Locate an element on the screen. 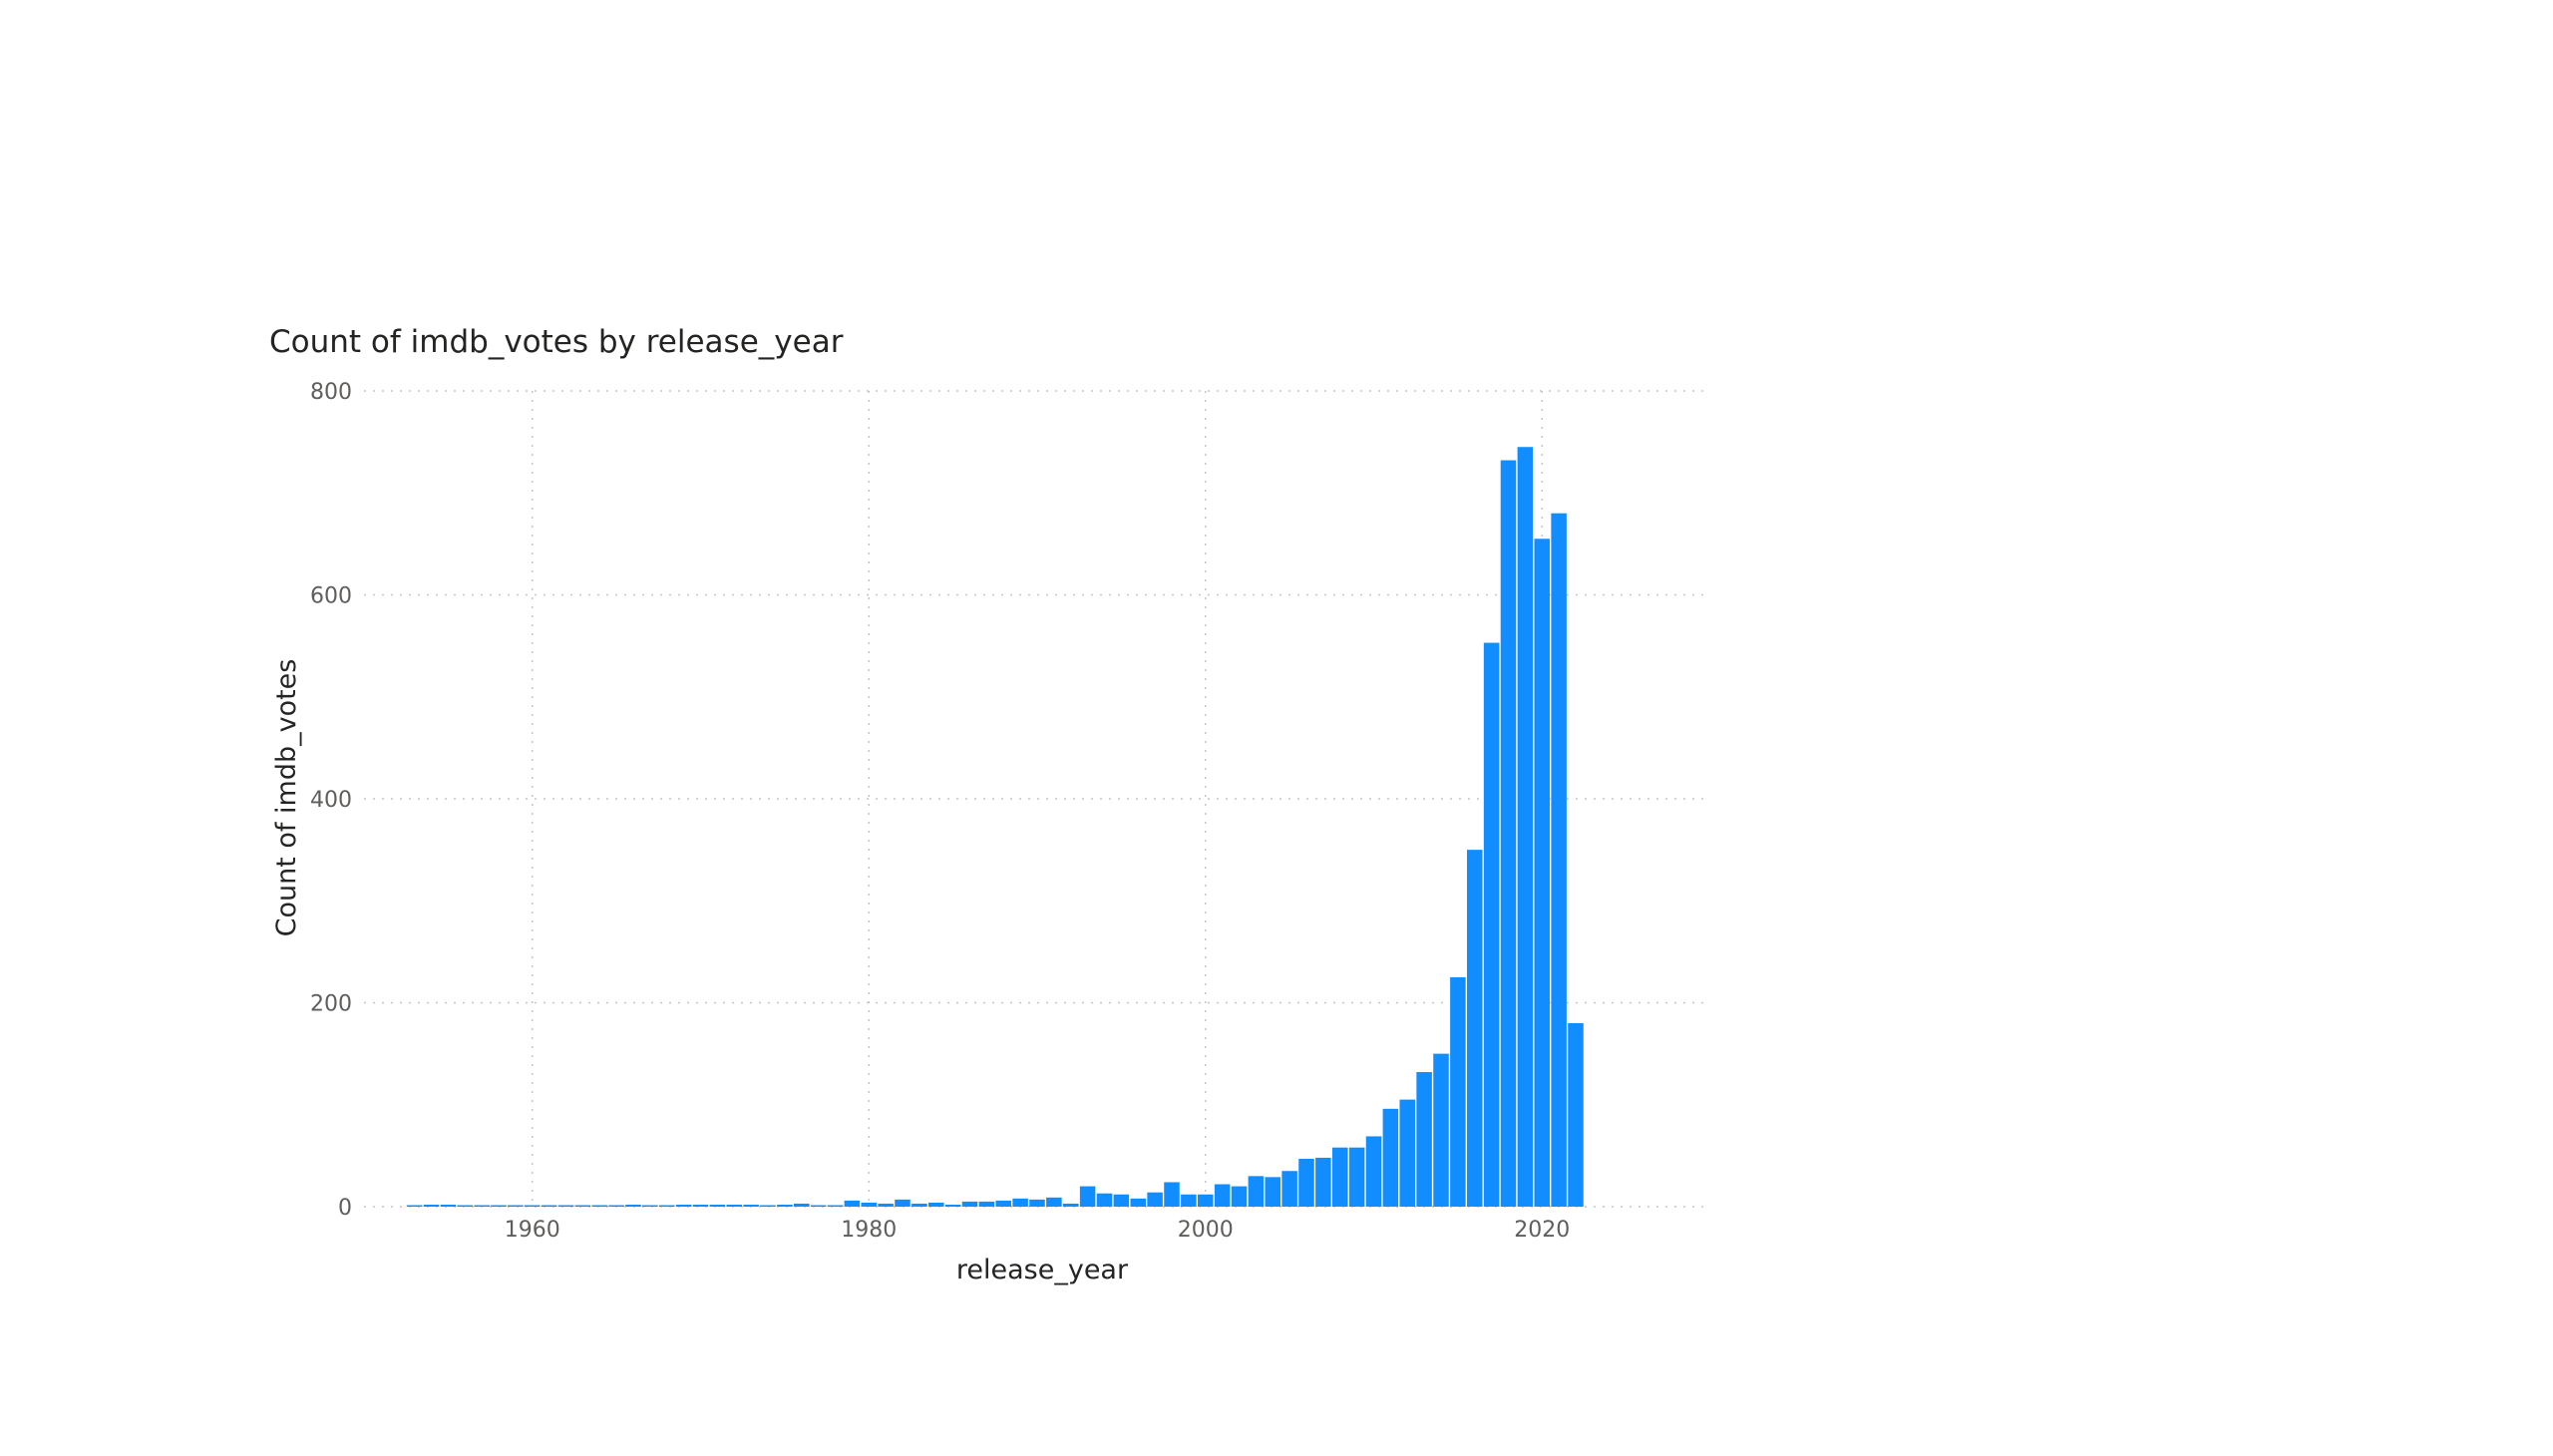 The width and height of the screenshot is (2553, 1456). bar-2003 is located at coordinates (1257, 1191).